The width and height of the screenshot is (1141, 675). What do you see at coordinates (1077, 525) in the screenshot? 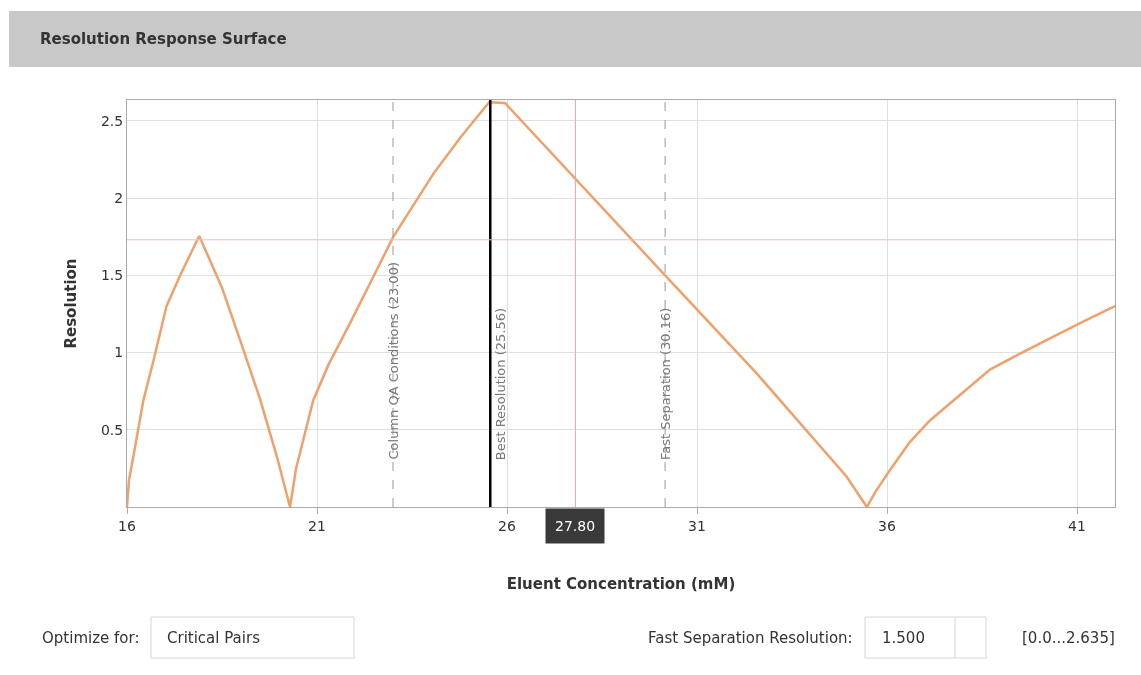
I see `x-tick-label: 41` at bounding box center [1077, 525].